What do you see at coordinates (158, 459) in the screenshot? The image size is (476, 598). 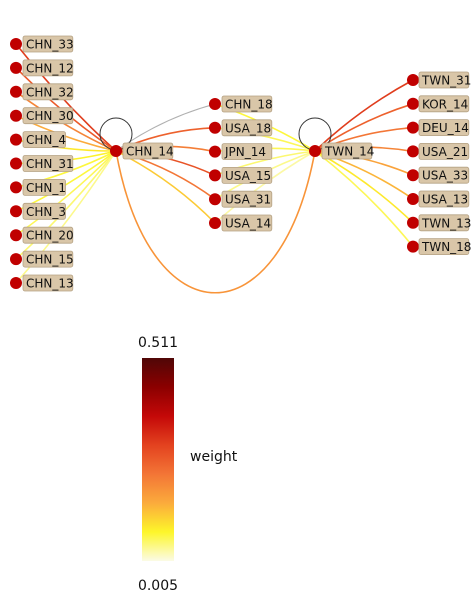 I see `colorbar-gradient` at bounding box center [158, 459].